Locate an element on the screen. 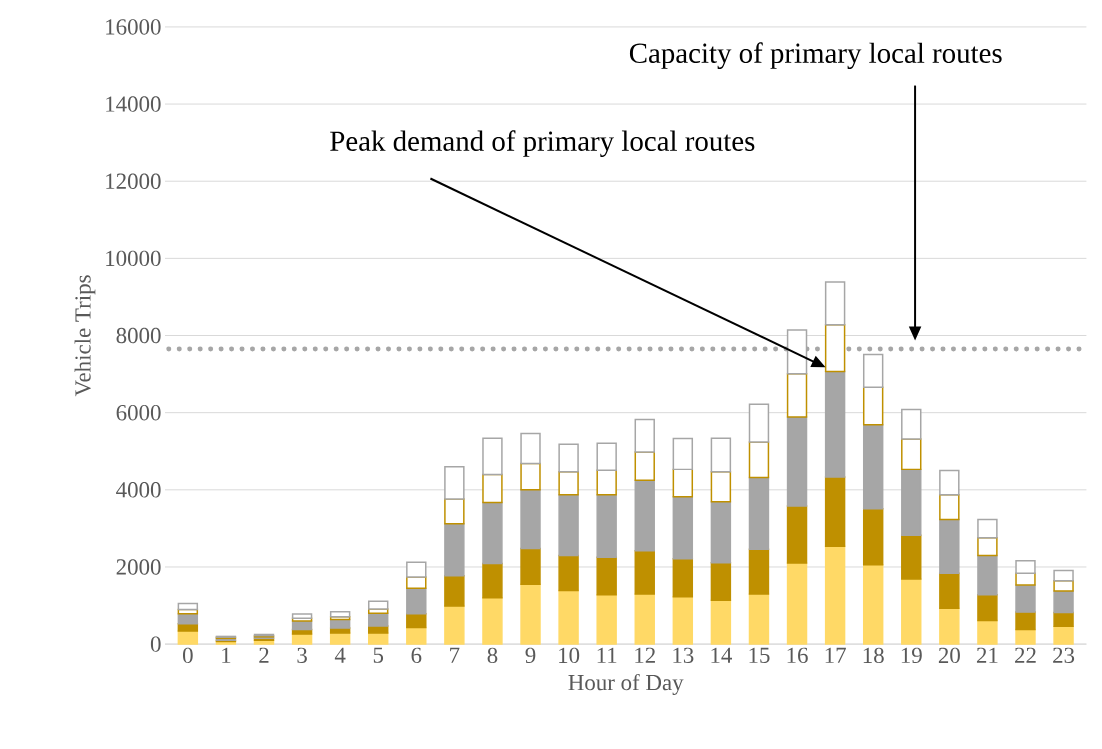 Image resolution: width=1102 pixels, height=749 pixels. y-axis-title: Vehicle Trips is located at coordinates (85, 336).